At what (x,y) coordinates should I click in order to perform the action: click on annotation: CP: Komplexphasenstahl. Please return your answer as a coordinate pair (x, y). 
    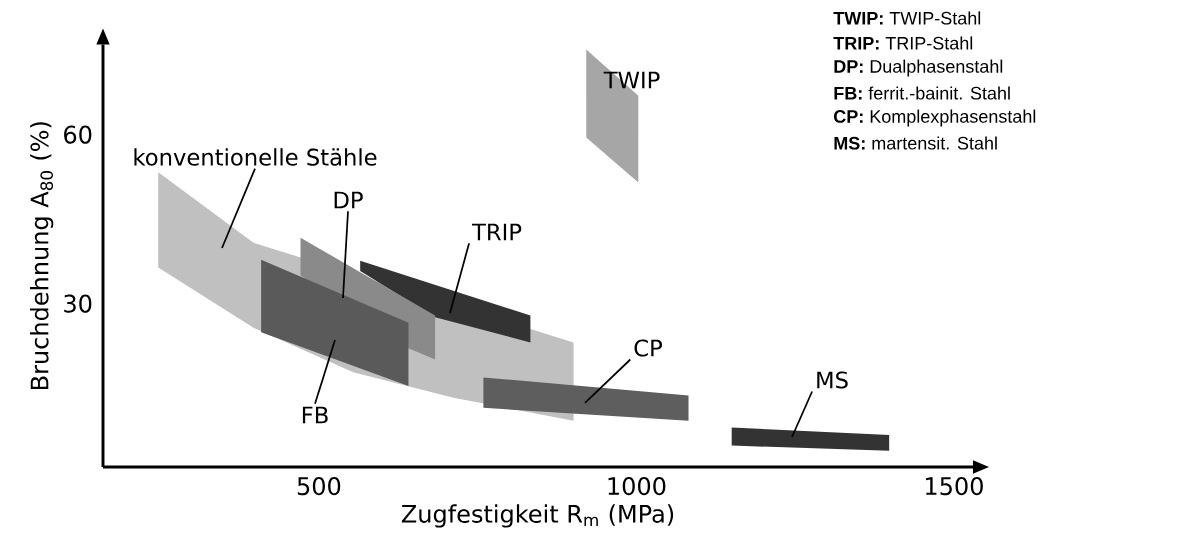
    Looking at the image, I should click on (935, 118).